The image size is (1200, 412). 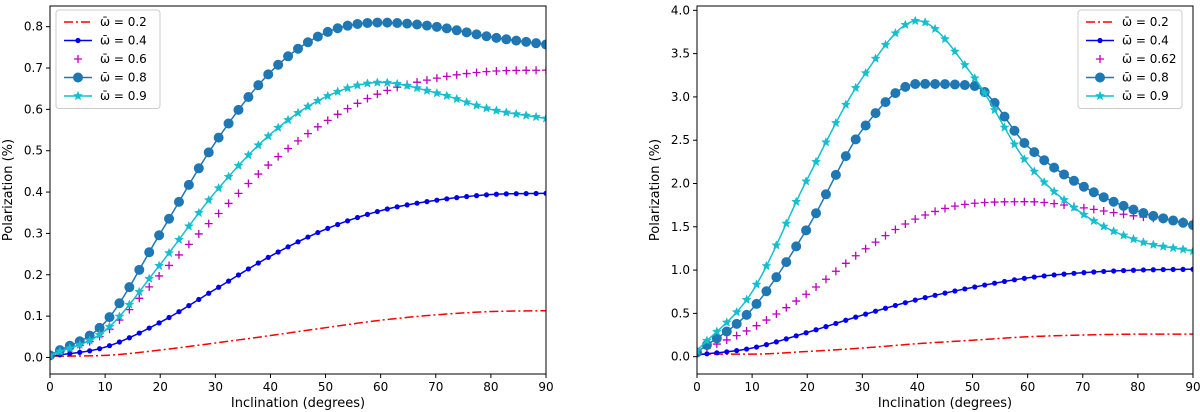 I want to click on legend-label: ω̄ = 0.62, so click(x=1149, y=59).